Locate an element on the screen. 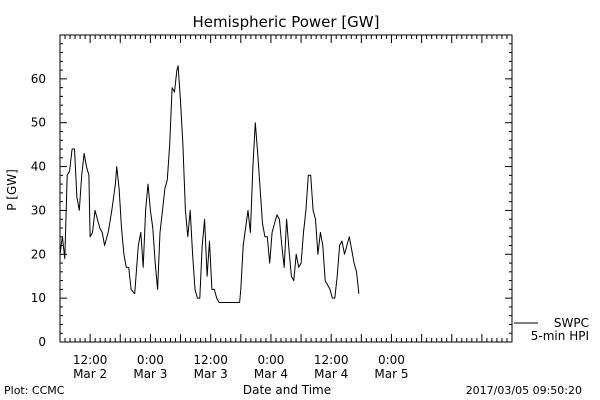 This screenshot has height=400, width=600. plot-credit: Plot: CCMC is located at coordinates (34, 390).